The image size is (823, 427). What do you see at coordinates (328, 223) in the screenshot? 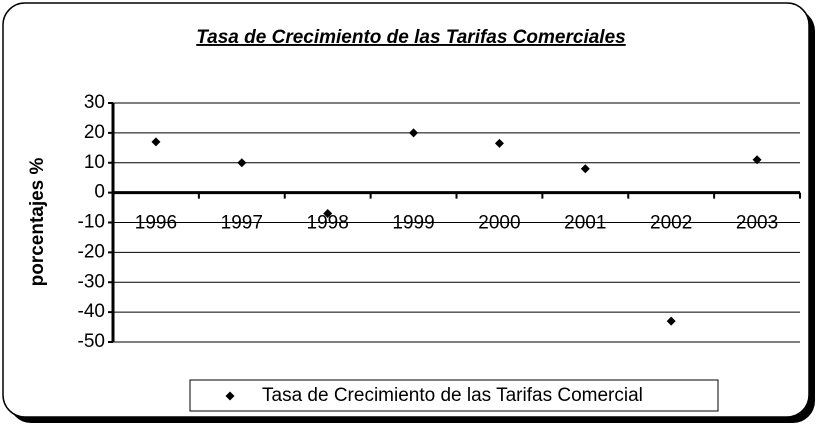
I see `x-tick-label: 1998` at bounding box center [328, 223].